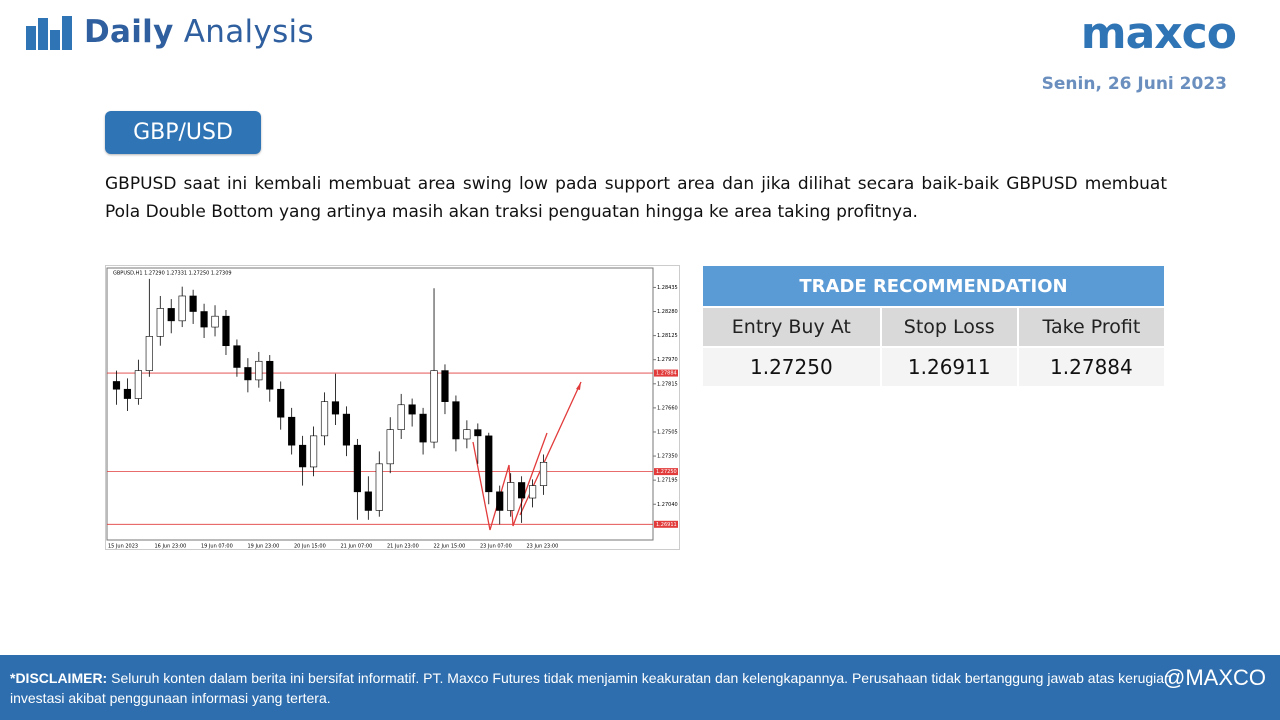 Image resolution: width=1280 pixels, height=720 pixels. I want to click on x-tick-label: 23 Jun 23:00, so click(543, 547).